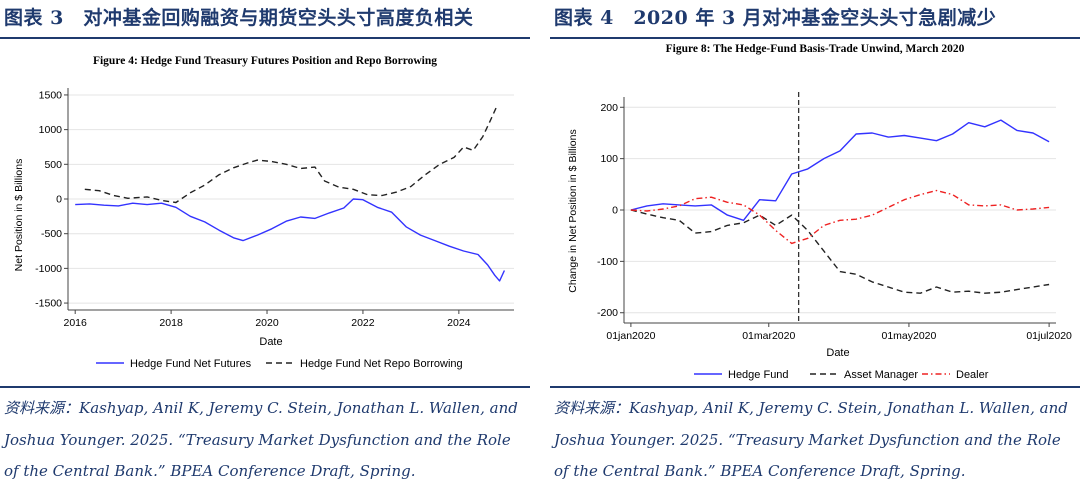 This screenshot has height=488, width=1080. What do you see at coordinates (607, 262) in the screenshot?
I see `y-tick-label: -100` at bounding box center [607, 262].